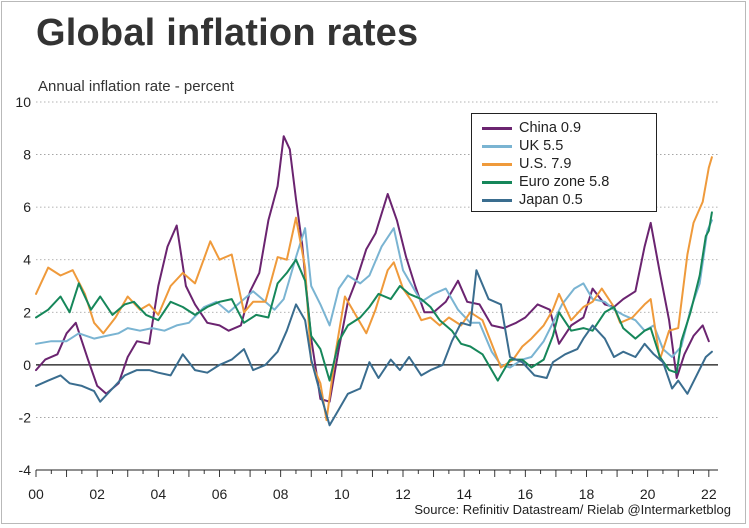 The height and width of the screenshot is (528, 749). What do you see at coordinates (550, 128) in the screenshot?
I see `legend-label: China 0.9` at bounding box center [550, 128].